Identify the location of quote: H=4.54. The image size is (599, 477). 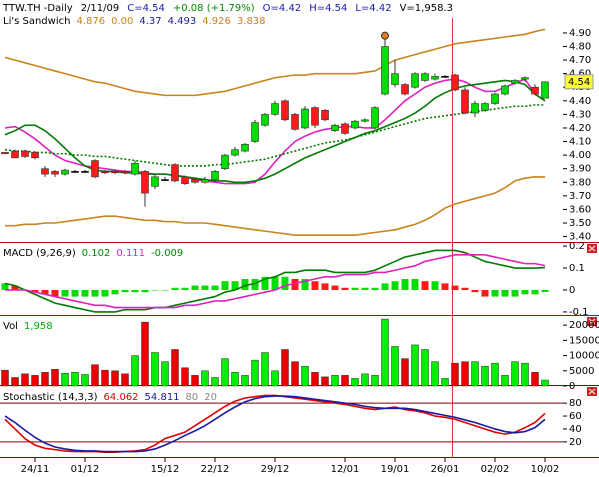
(328, 8).